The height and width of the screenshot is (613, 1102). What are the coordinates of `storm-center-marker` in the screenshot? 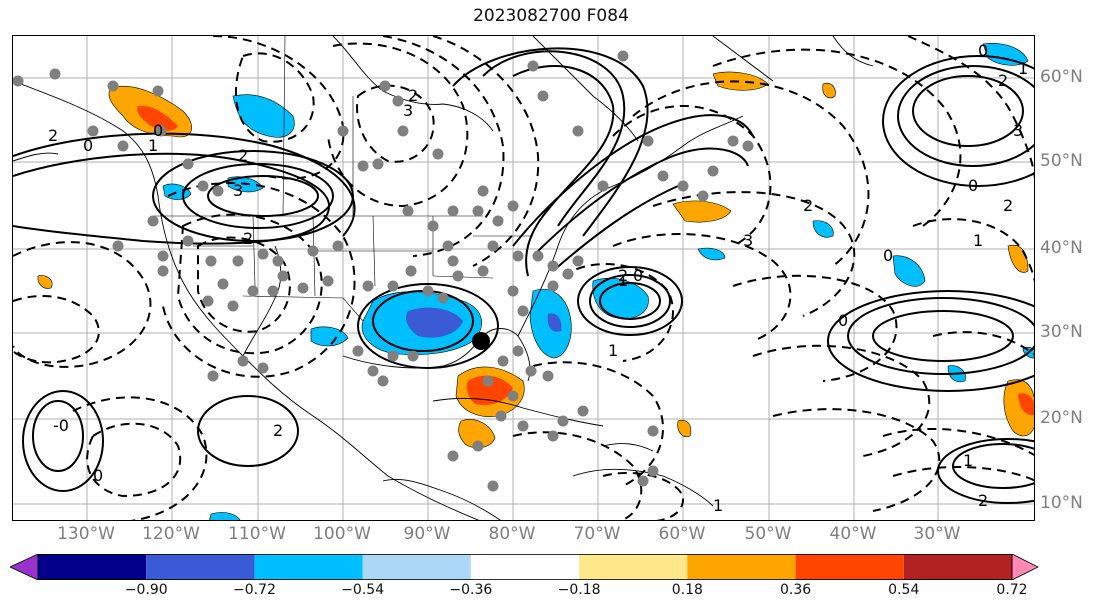 It's located at (481, 341).